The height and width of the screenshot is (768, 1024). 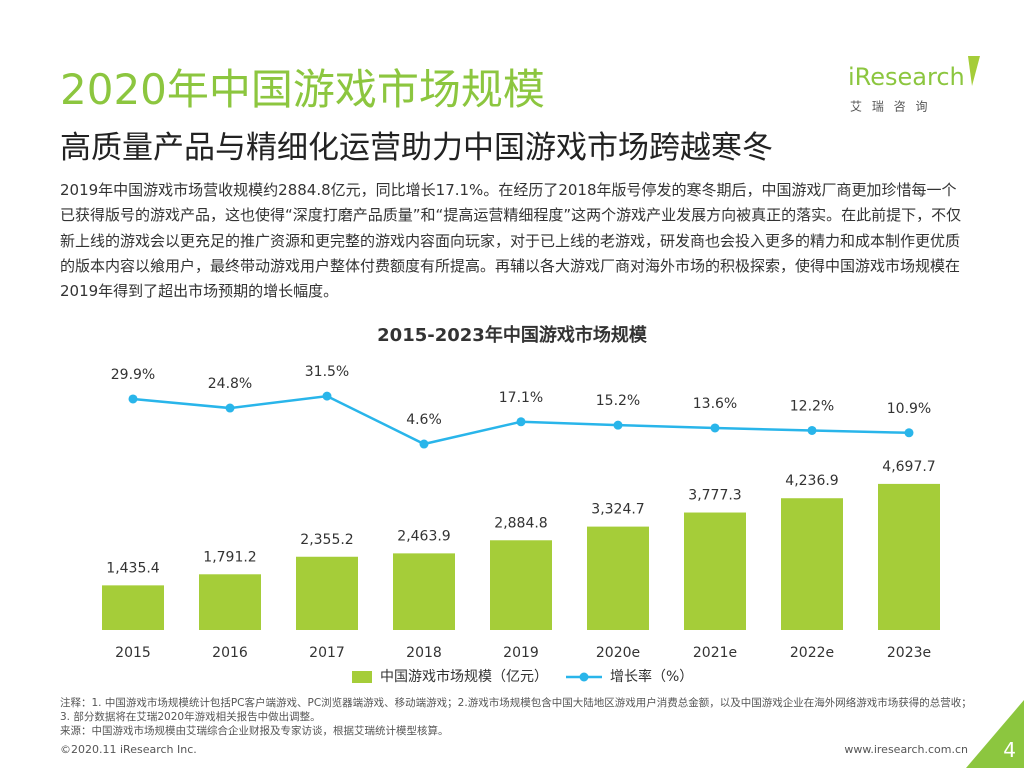 I want to click on bar-label: 1,435.4, so click(x=133, y=568).